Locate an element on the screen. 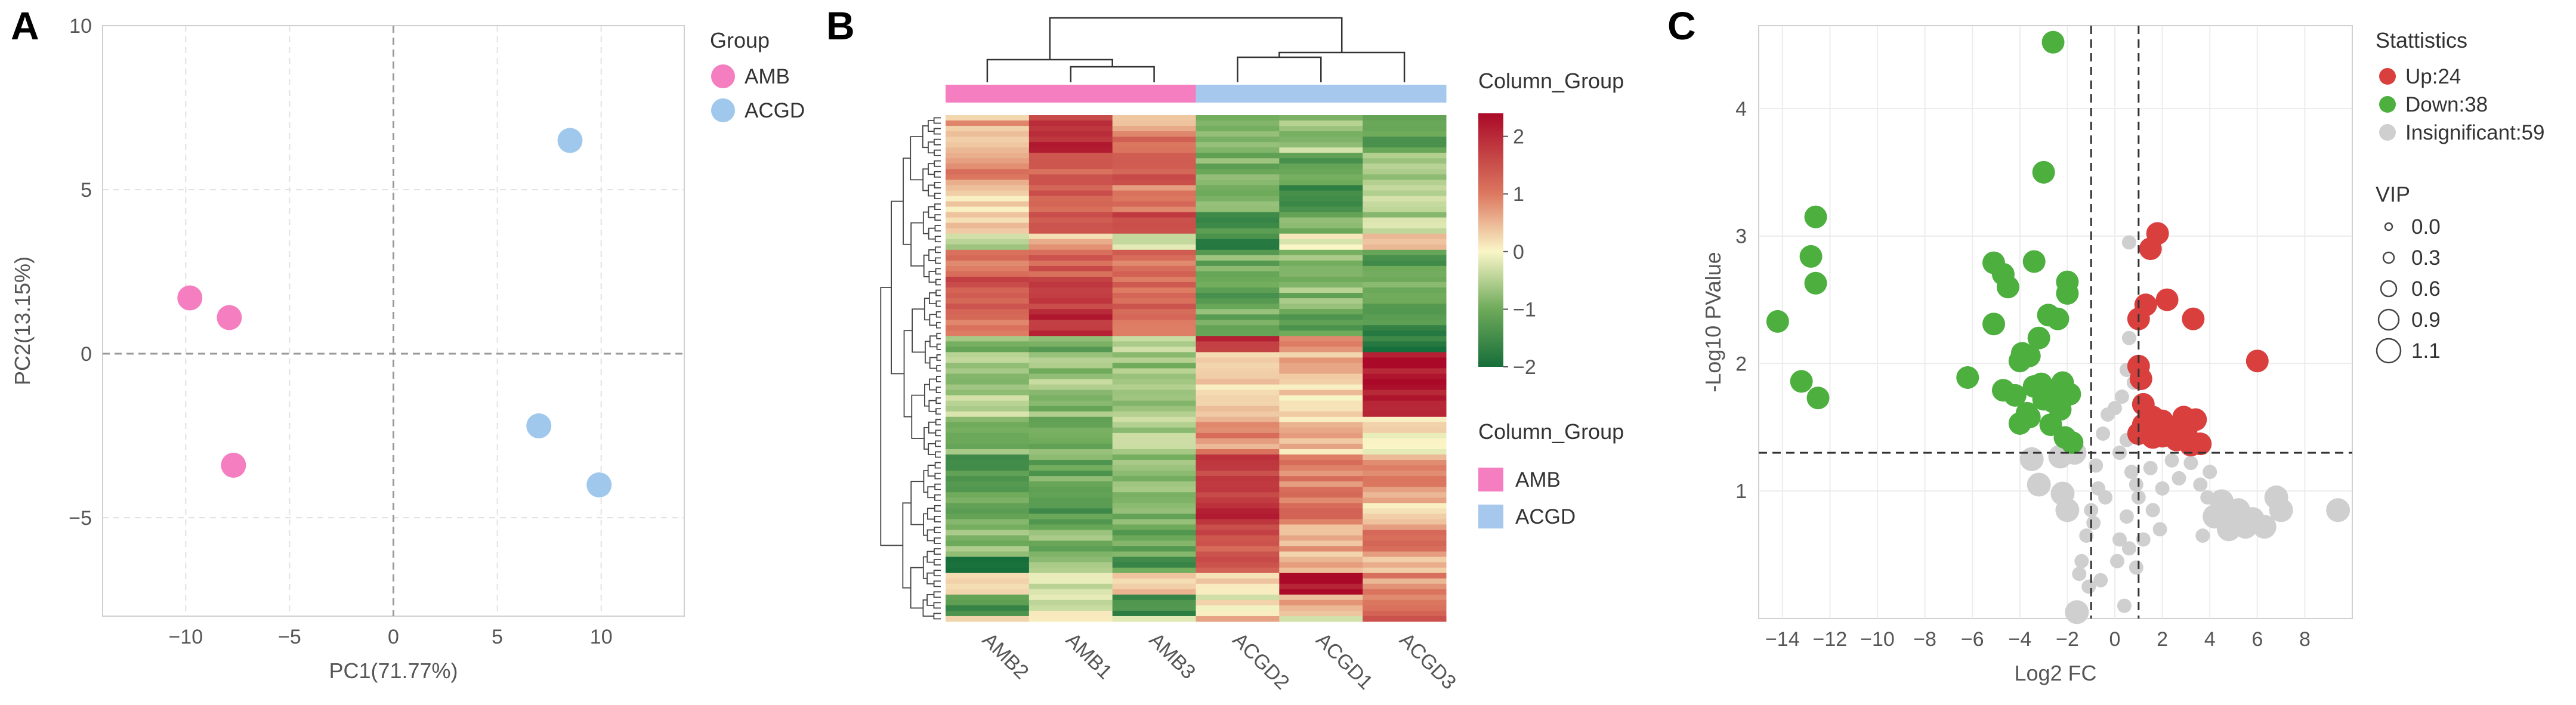  group-bar-acgd is located at coordinates (1405, 94).